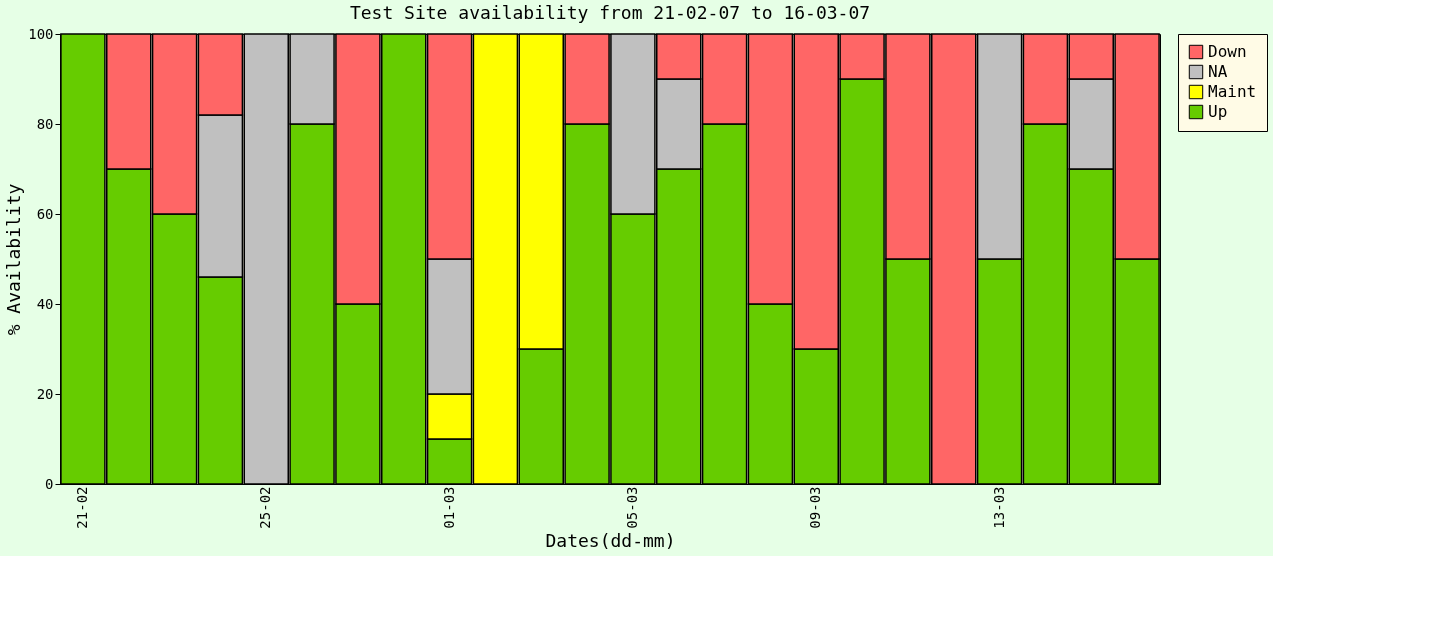 Image resolution: width=1448 pixels, height=629 pixels. Describe the element at coordinates (610, 540) in the screenshot. I see `x-axis-title: Dates(dd-mm)` at that location.